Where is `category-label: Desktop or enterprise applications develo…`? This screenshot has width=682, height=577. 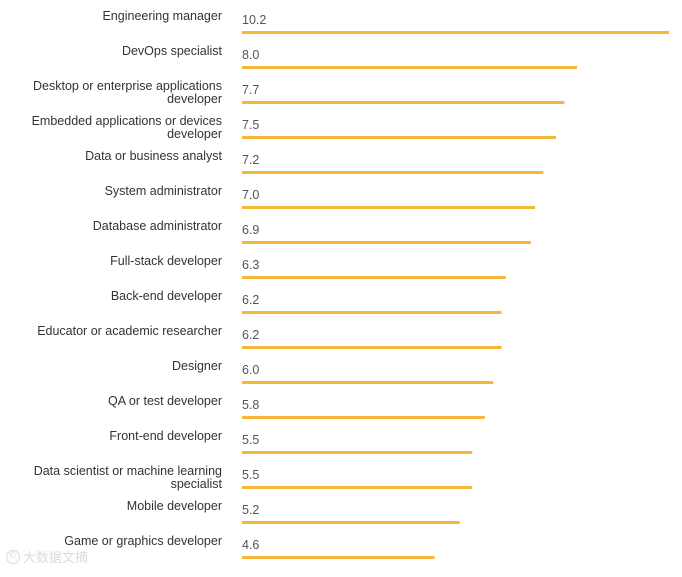 category-label: Desktop or enterprise applications develo… is located at coordinates (127, 92).